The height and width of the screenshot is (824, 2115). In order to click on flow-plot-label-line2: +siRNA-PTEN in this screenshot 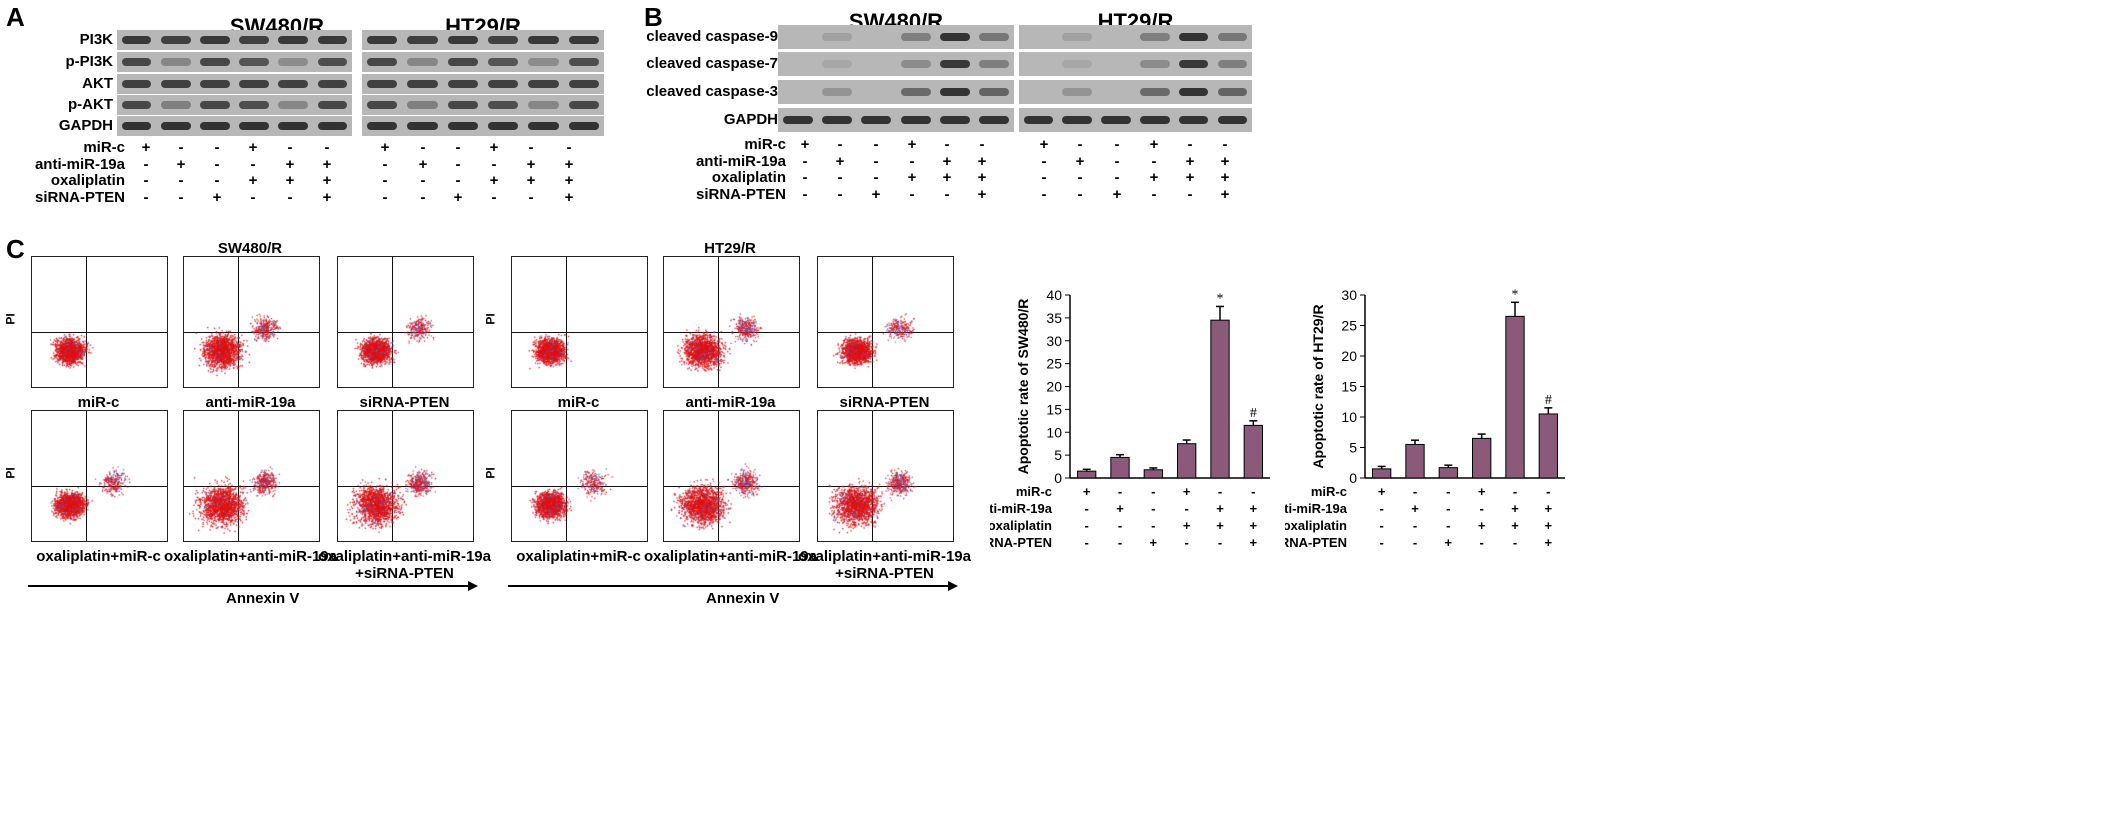, I will do `click(404, 573)`.